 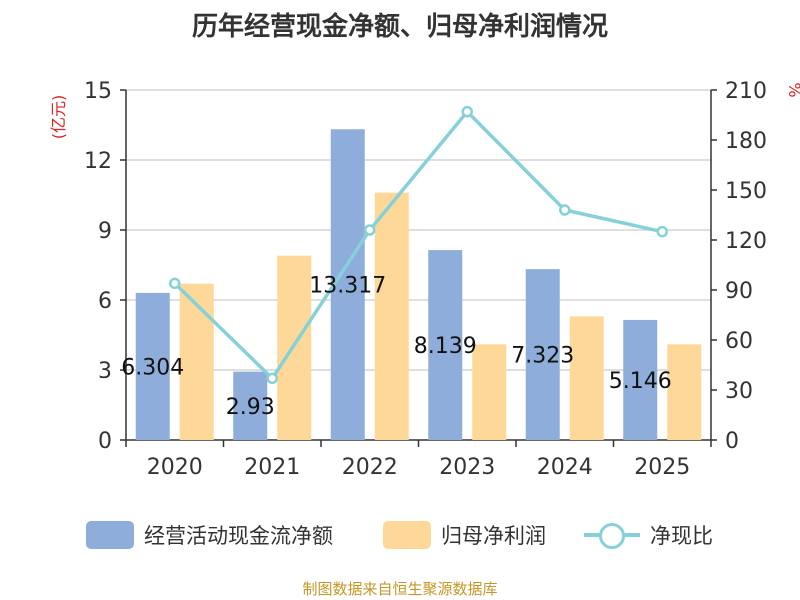 I want to click on x-tick-label: 2023, so click(x=467, y=467).